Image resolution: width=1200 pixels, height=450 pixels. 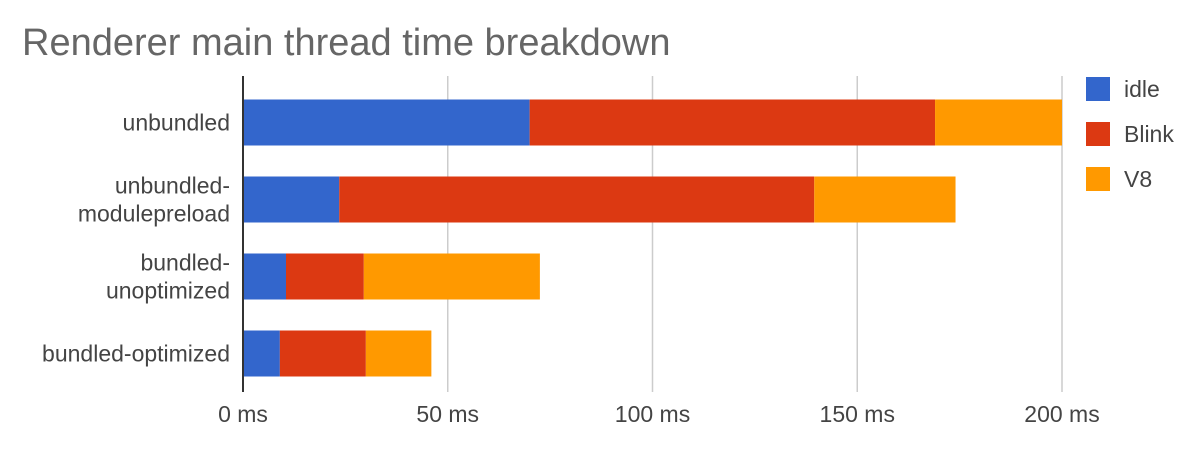 What do you see at coordinates (857, 414) in the screenshot?
I see `x-tick-label: 150 ms` at bounding box center [857, 414].